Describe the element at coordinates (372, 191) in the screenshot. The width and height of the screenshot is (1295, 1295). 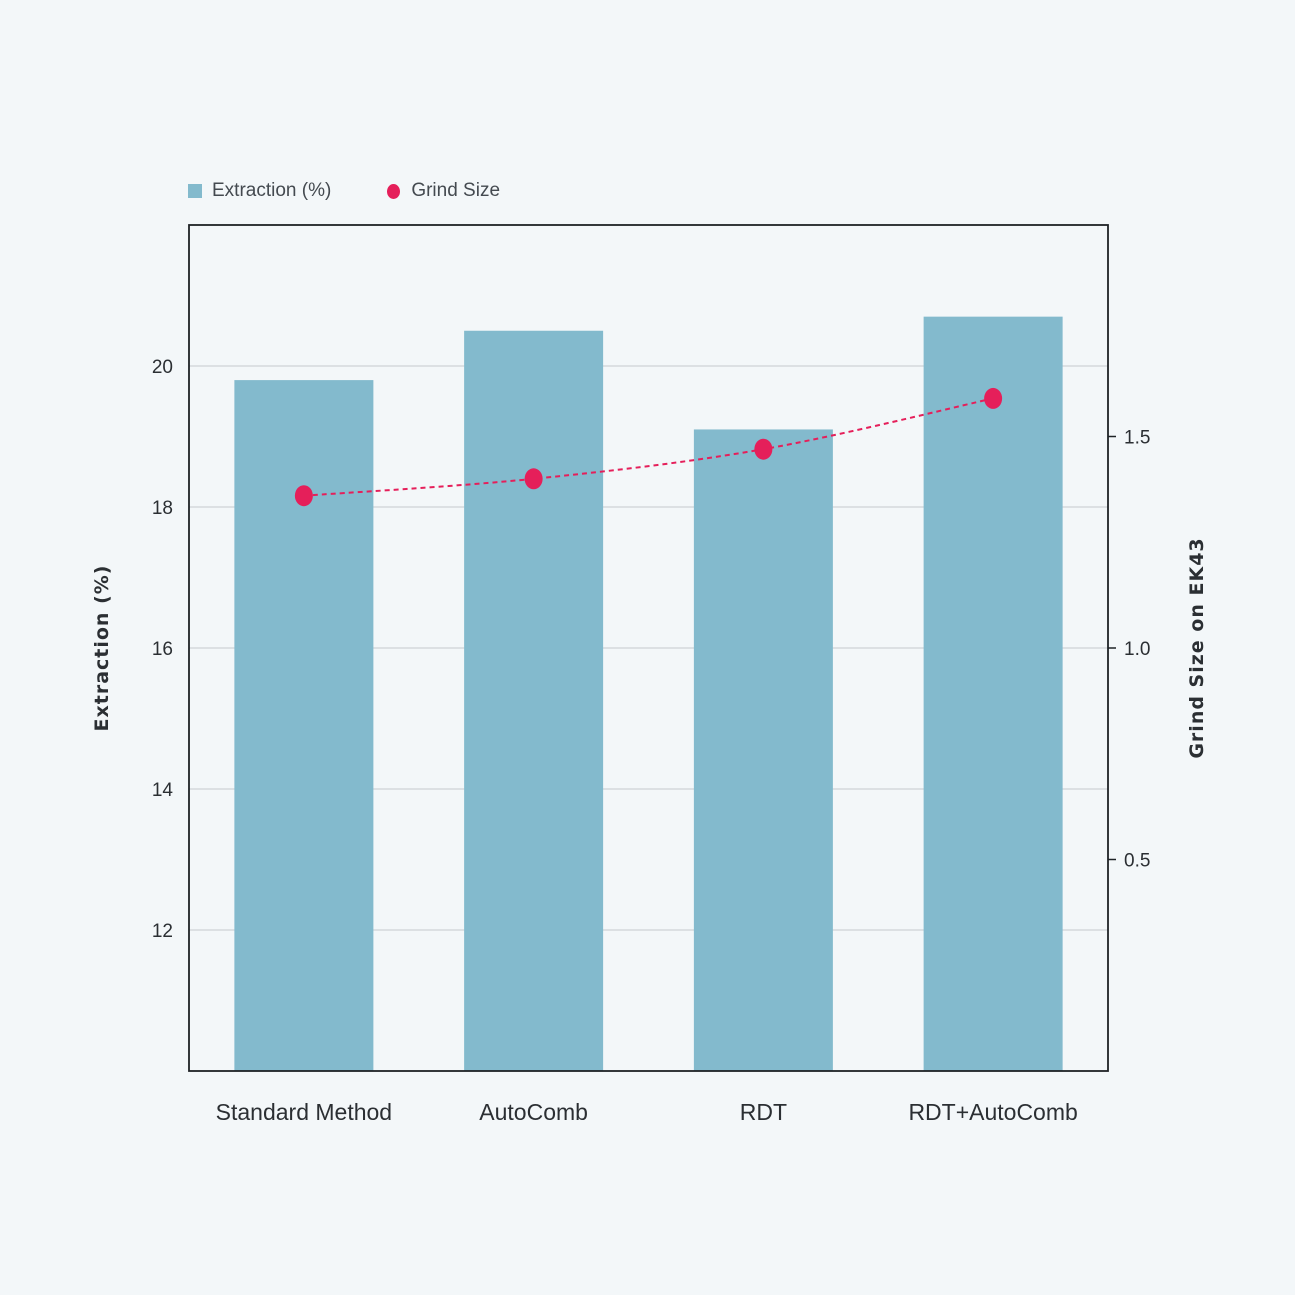
I see `legend: Extraction (%) Grind Size` at that location.